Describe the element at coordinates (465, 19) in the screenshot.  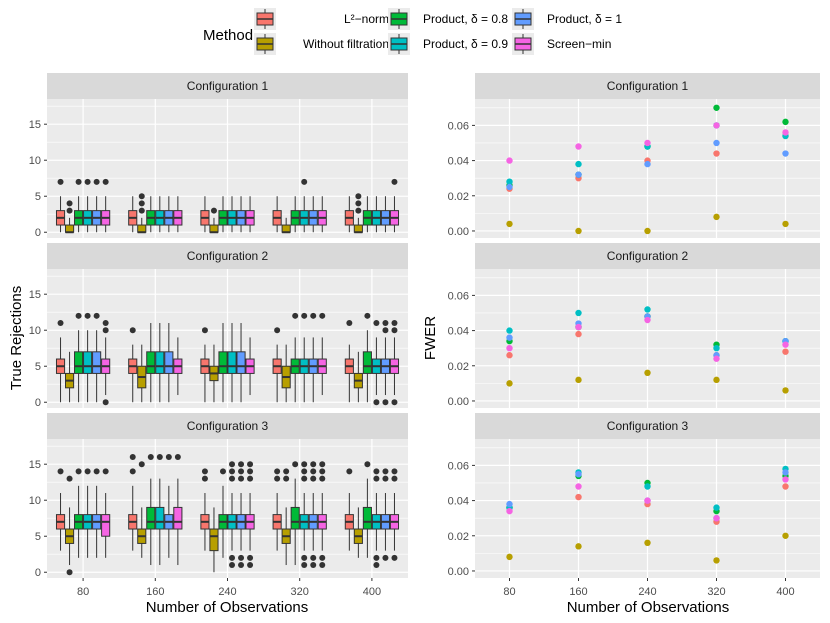
I see `legend-label-p08: Product, δ = 0.8` at that location.